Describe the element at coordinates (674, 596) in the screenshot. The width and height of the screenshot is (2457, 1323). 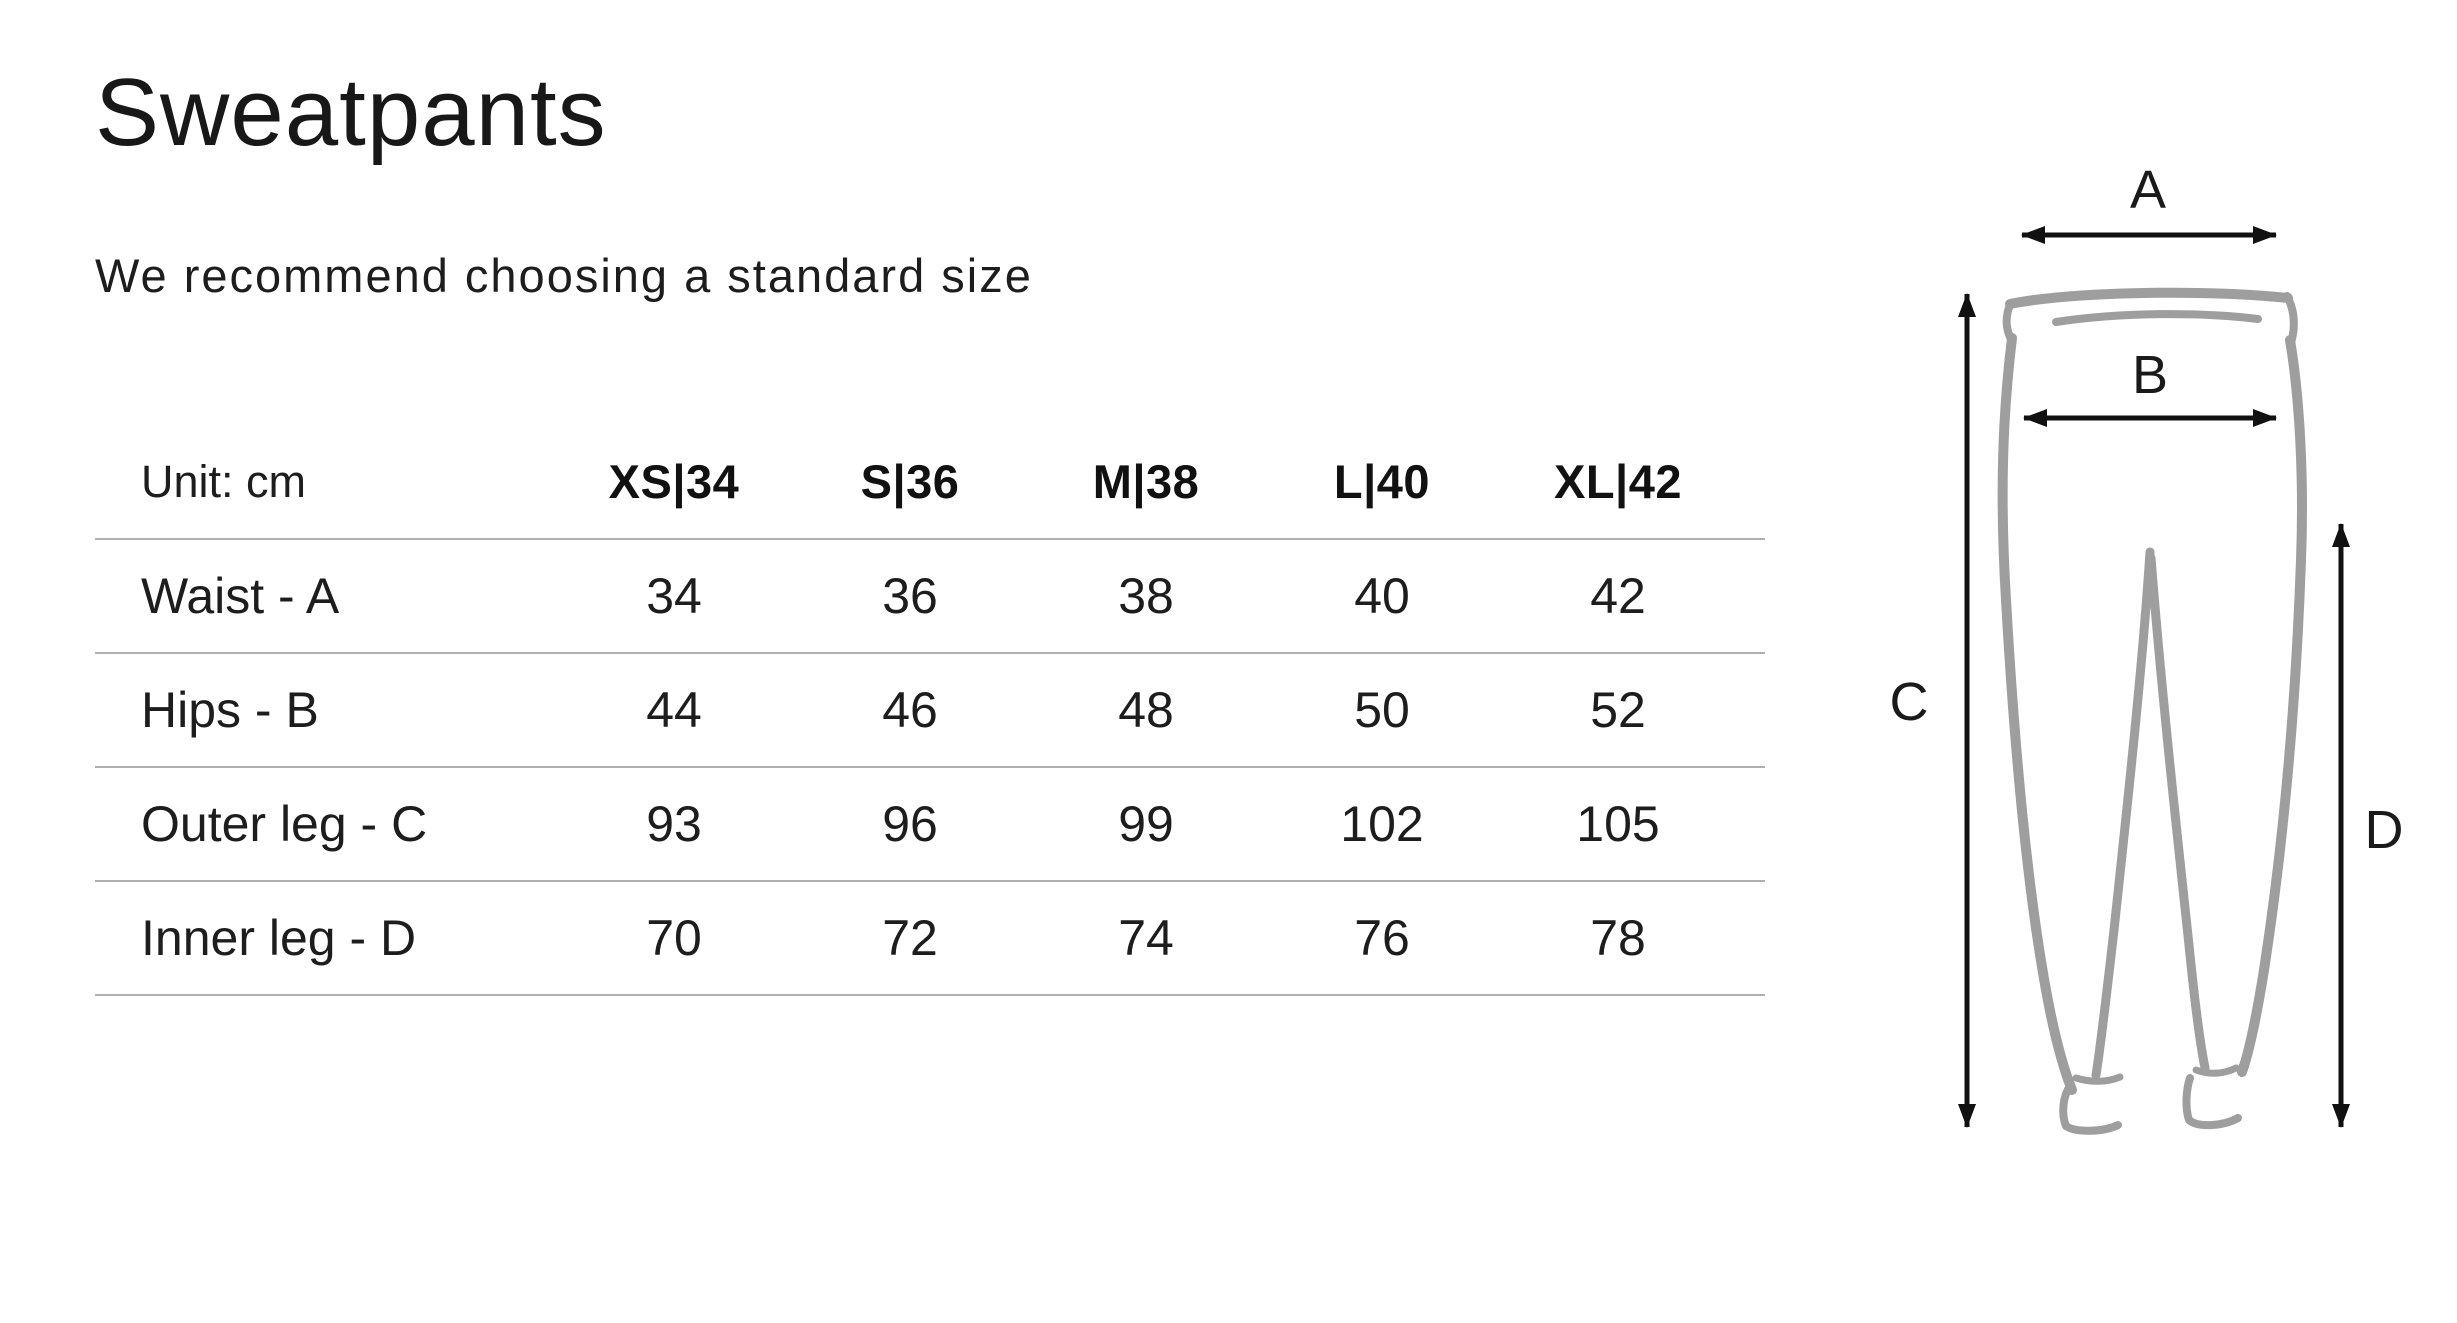
I see `cell-value: 34` at that location.